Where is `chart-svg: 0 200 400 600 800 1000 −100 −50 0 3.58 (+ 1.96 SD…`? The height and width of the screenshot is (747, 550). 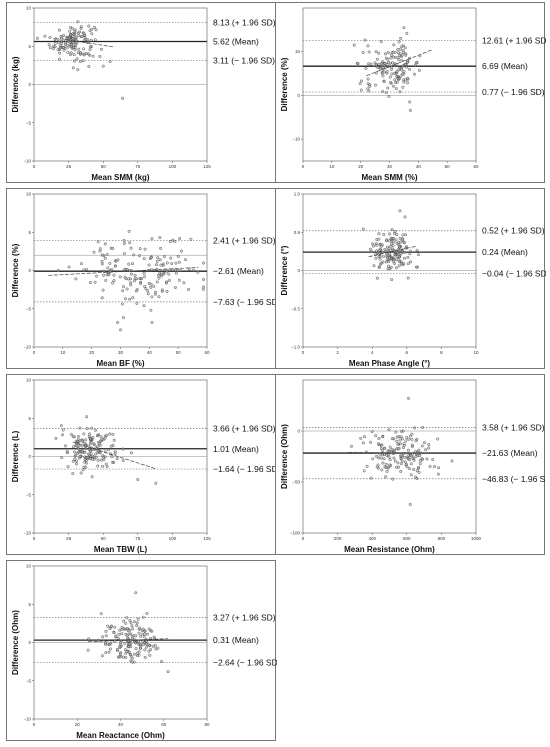 chart-svg: 0 200 400 600 800 1000 −100 −50 0 3.58 (+ 1.96 SD… is located at coordinates (413, 466).